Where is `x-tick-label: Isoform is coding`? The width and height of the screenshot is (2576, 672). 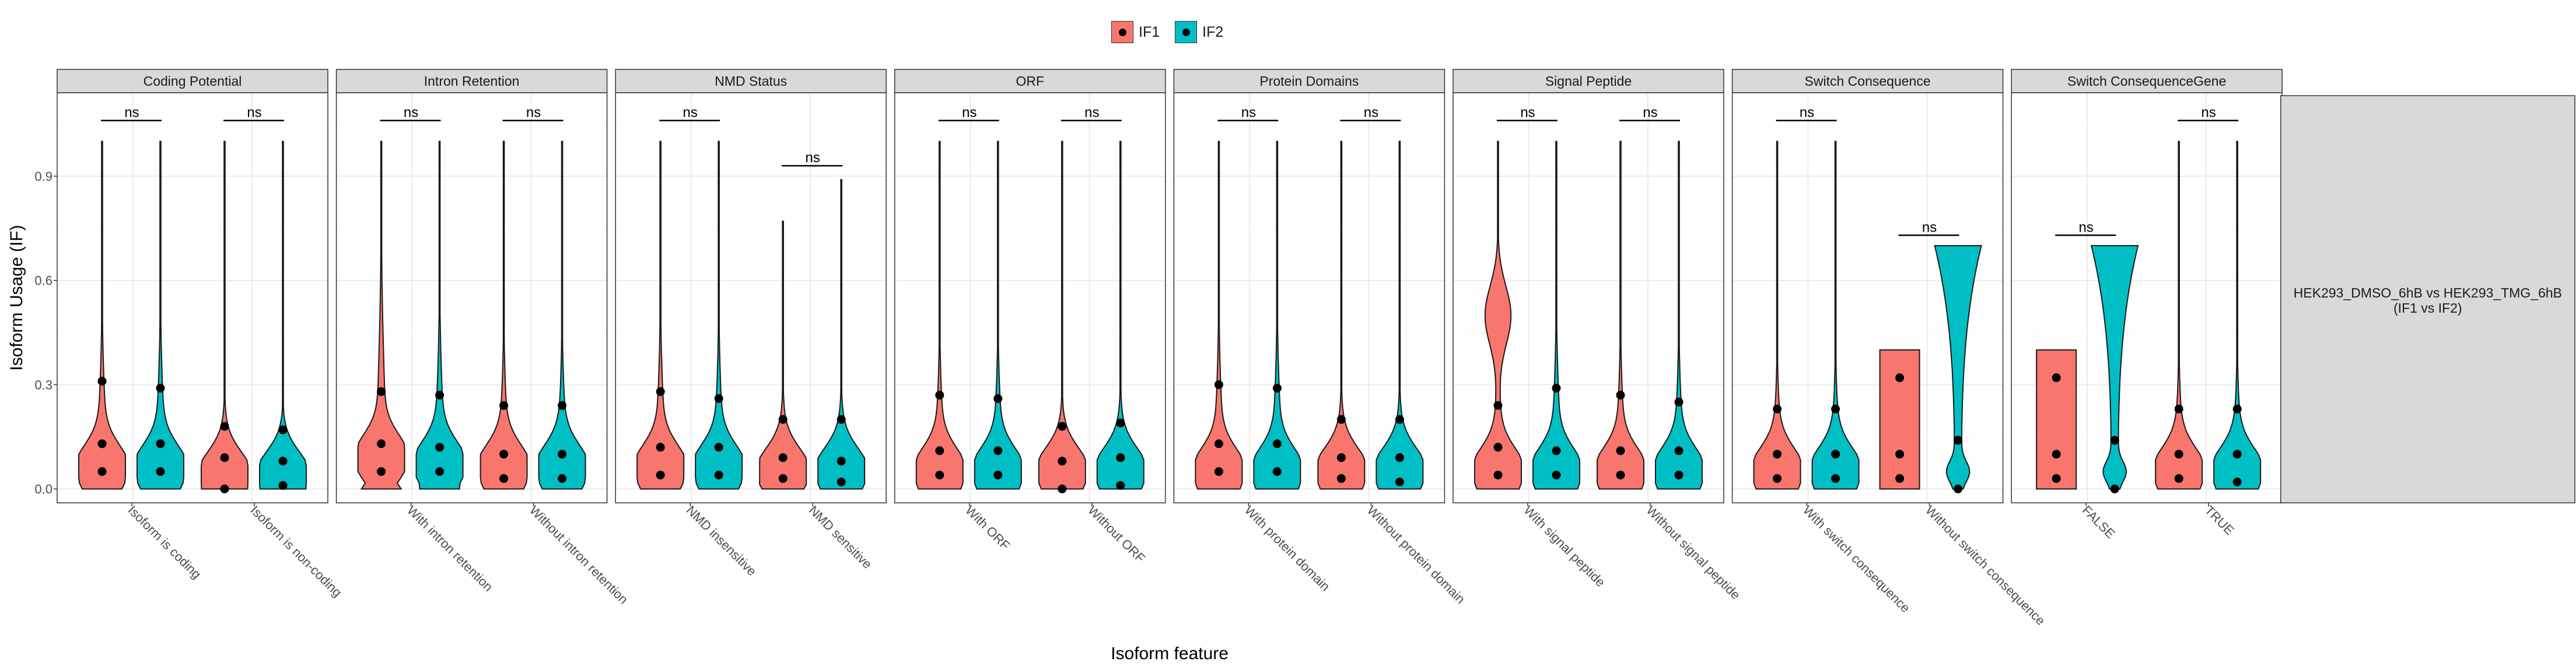 x-tick-label: Isoform is coding is located at coordinates (164, 542).